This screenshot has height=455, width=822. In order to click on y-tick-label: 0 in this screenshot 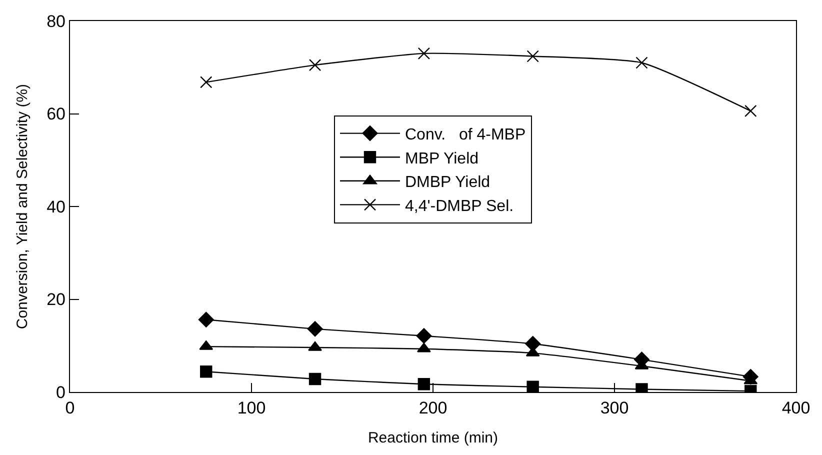, I will do `click(61, 392)`.